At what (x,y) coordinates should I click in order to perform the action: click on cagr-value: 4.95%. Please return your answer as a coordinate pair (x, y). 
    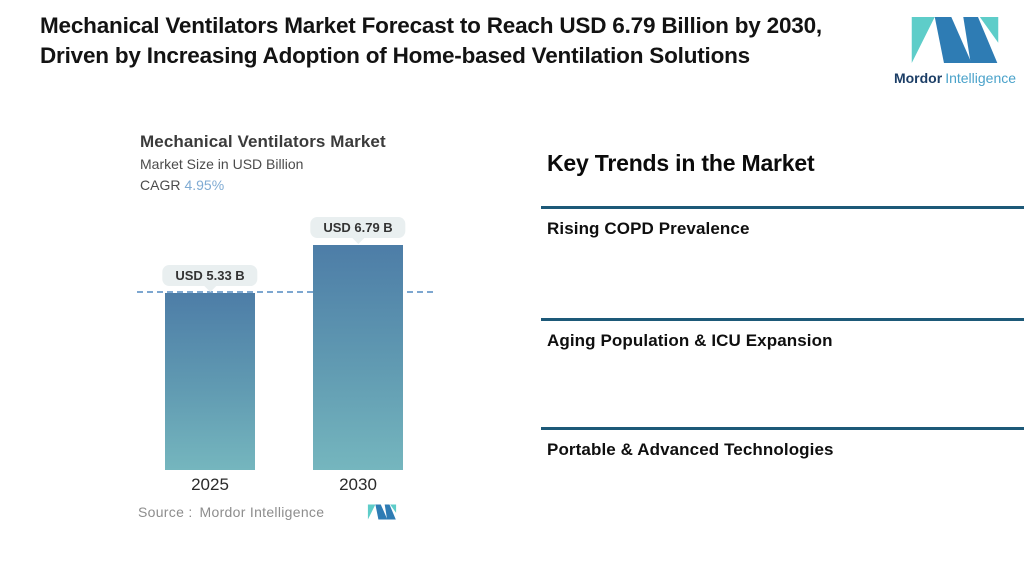
    Looking at the image, I should click on (204, 185).